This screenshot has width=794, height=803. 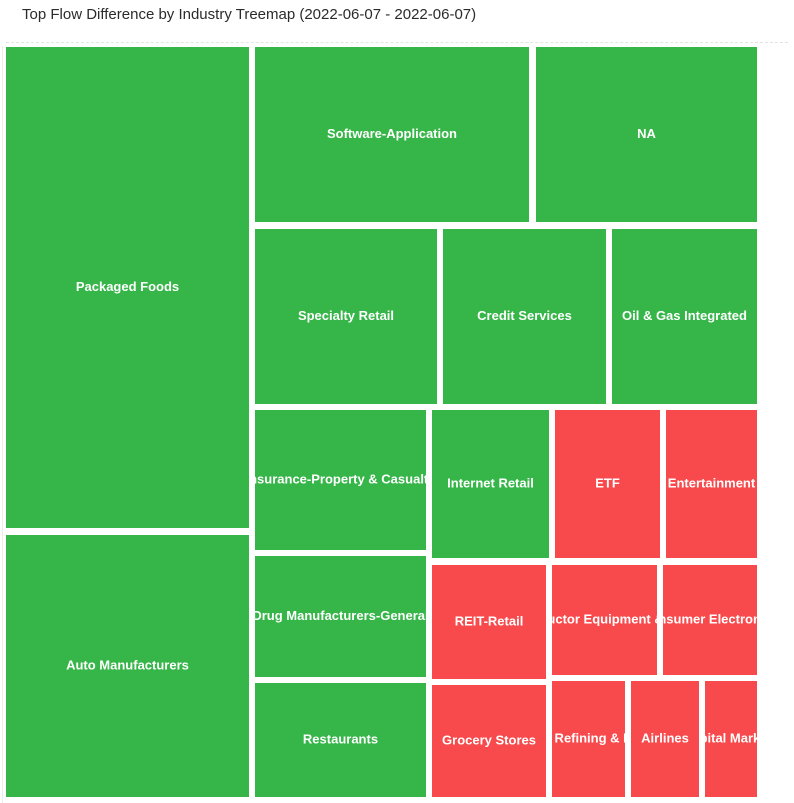 I want to click on tile-drug-manufacturers-general: Drug Manufacturers-General, so click(x=340, y=616).